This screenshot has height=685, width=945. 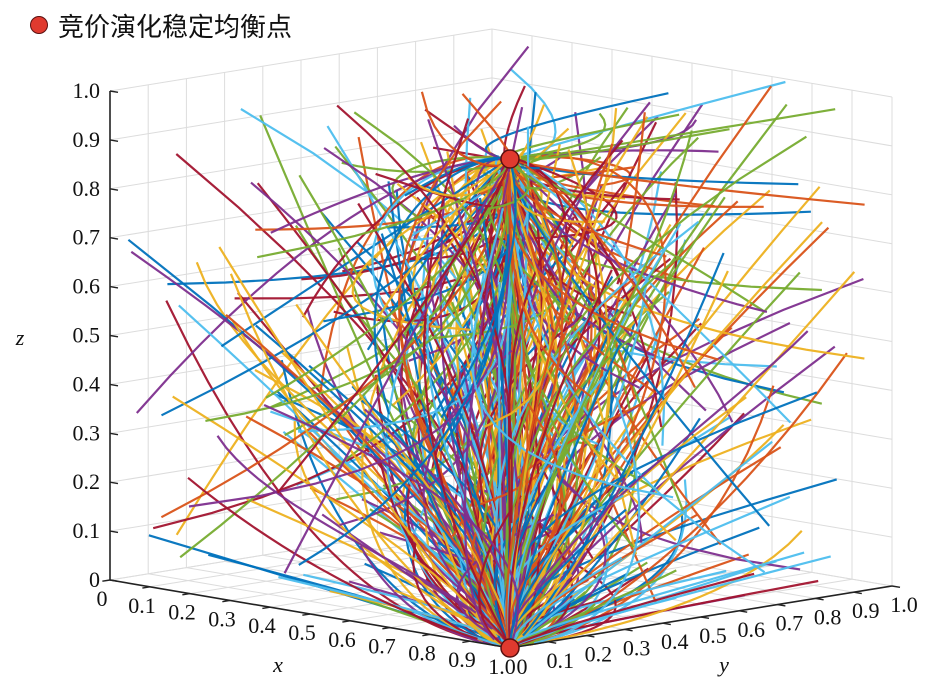 I want to click on y-tick-label: 0.3, so click(x=637, y=647).